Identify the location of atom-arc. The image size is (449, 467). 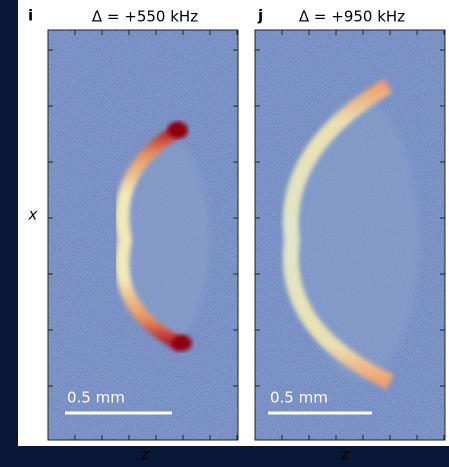
(150, 236).